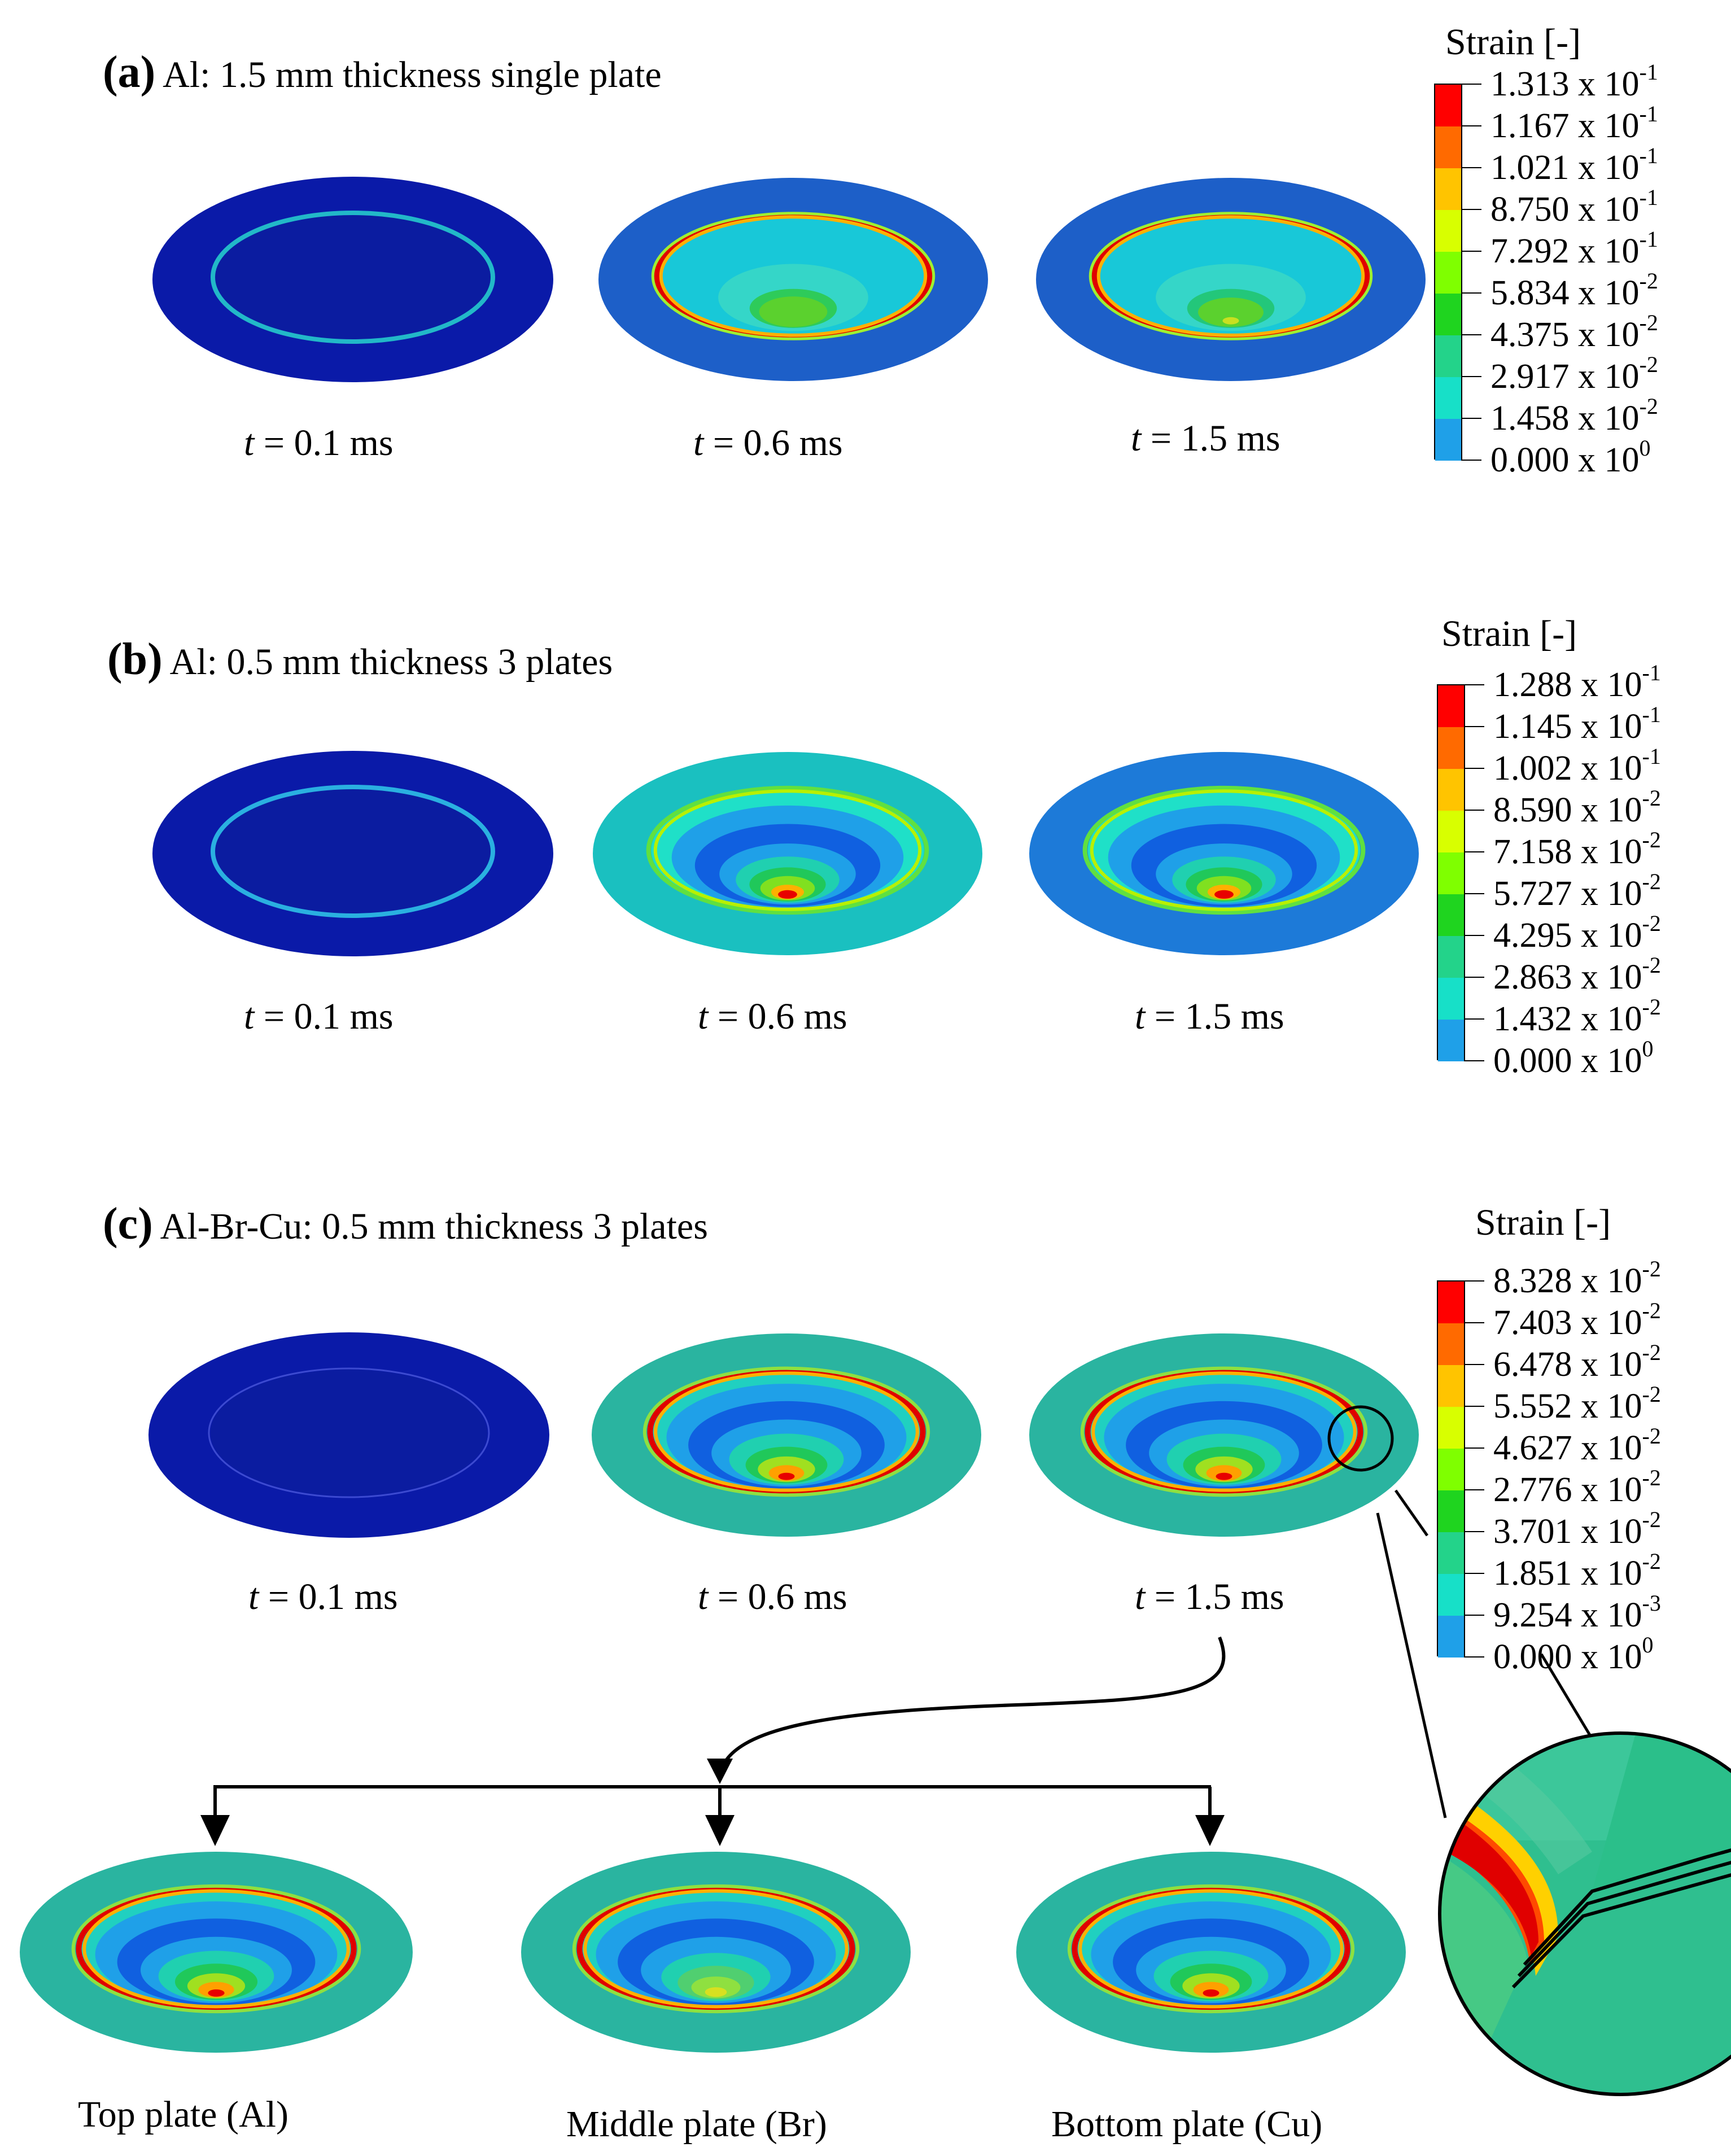 This screenshot has height=2156, width=1731. Describe the element at coordinates (1577, 1016) in the screenshot. I see `colorbar-tick-label: 1.432 x 10⁻²` at that location.